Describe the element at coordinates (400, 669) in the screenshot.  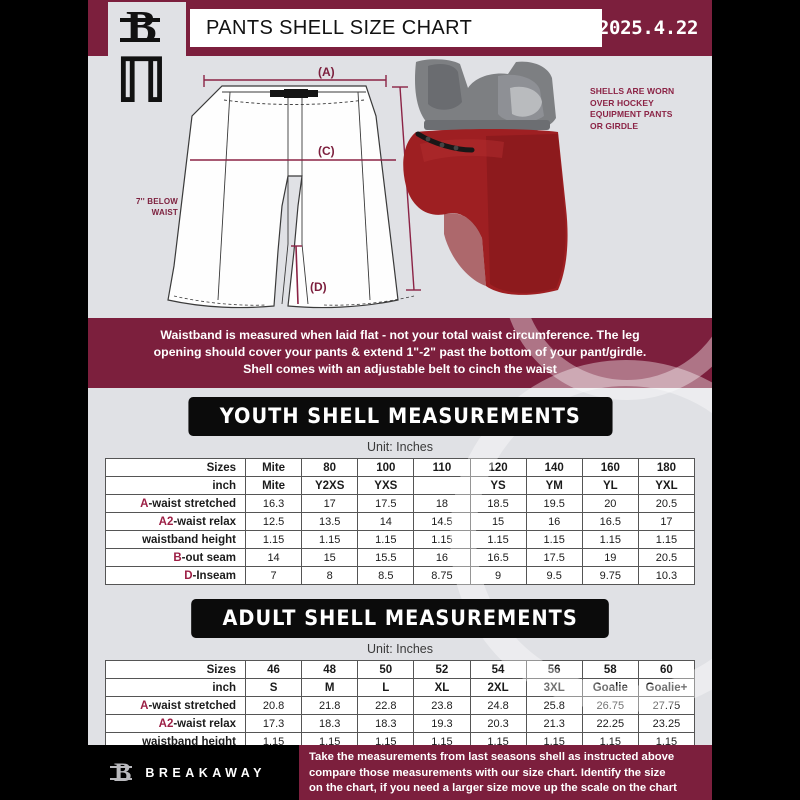
I see `table-row: Sizes 46 48 50 52 54 56 58 60` at that location.